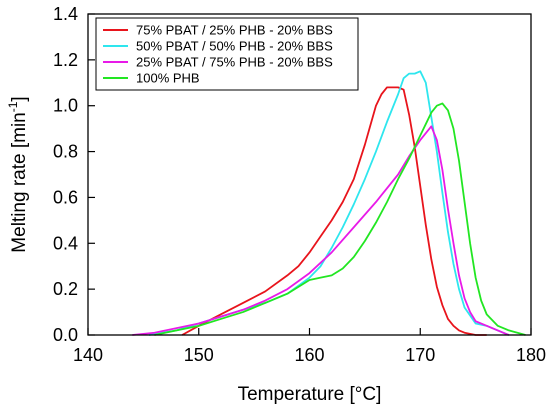  Describe the element at coordinates (168, 78) in the screenshot. I see `legend-label-4: 100% PHB` at that location.